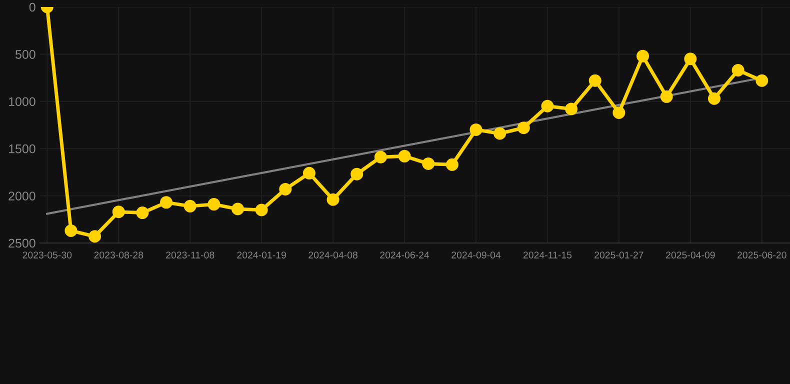 The image size is (790, 384). What do you see at coordinates (22, 243) in the screenshot?
I see `y-tick-label: 2500` at bounding box center [22, 243].